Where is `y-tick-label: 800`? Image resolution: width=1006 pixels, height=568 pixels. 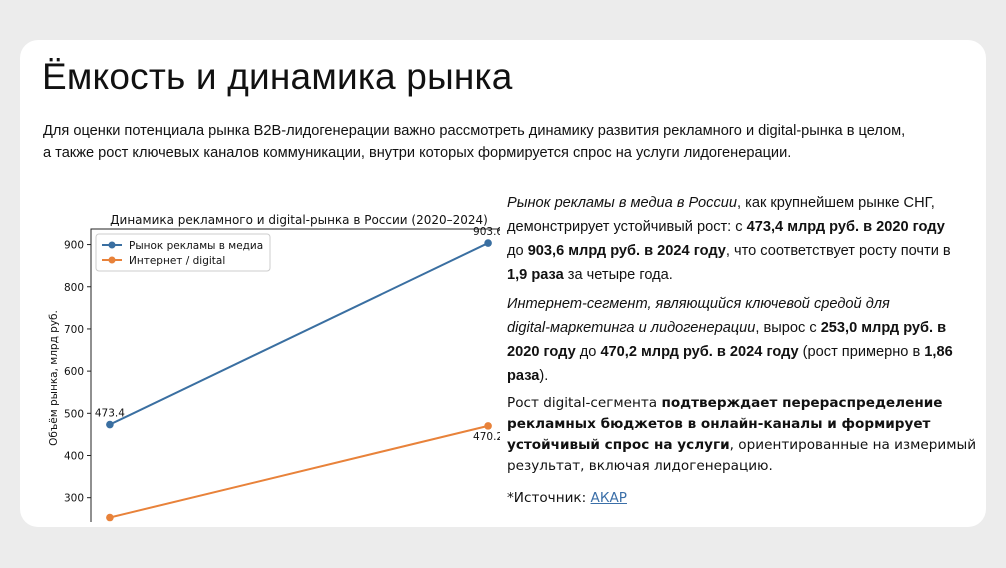
y-tick-label: 800 is located at coordinates (74, 288).